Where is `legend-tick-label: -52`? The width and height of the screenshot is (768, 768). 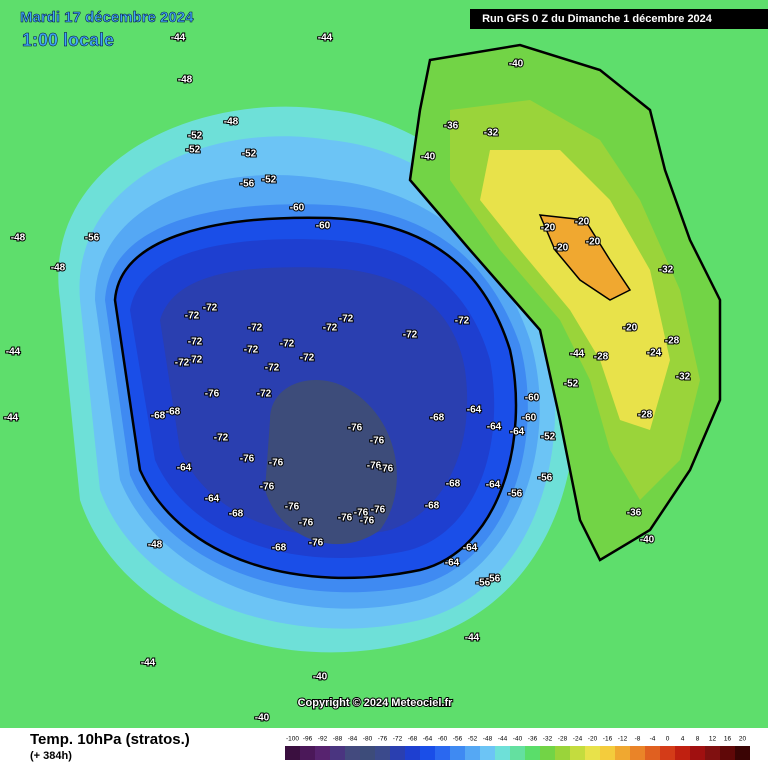 legend-tick-label: -52 is located at coordinates (473, 739).